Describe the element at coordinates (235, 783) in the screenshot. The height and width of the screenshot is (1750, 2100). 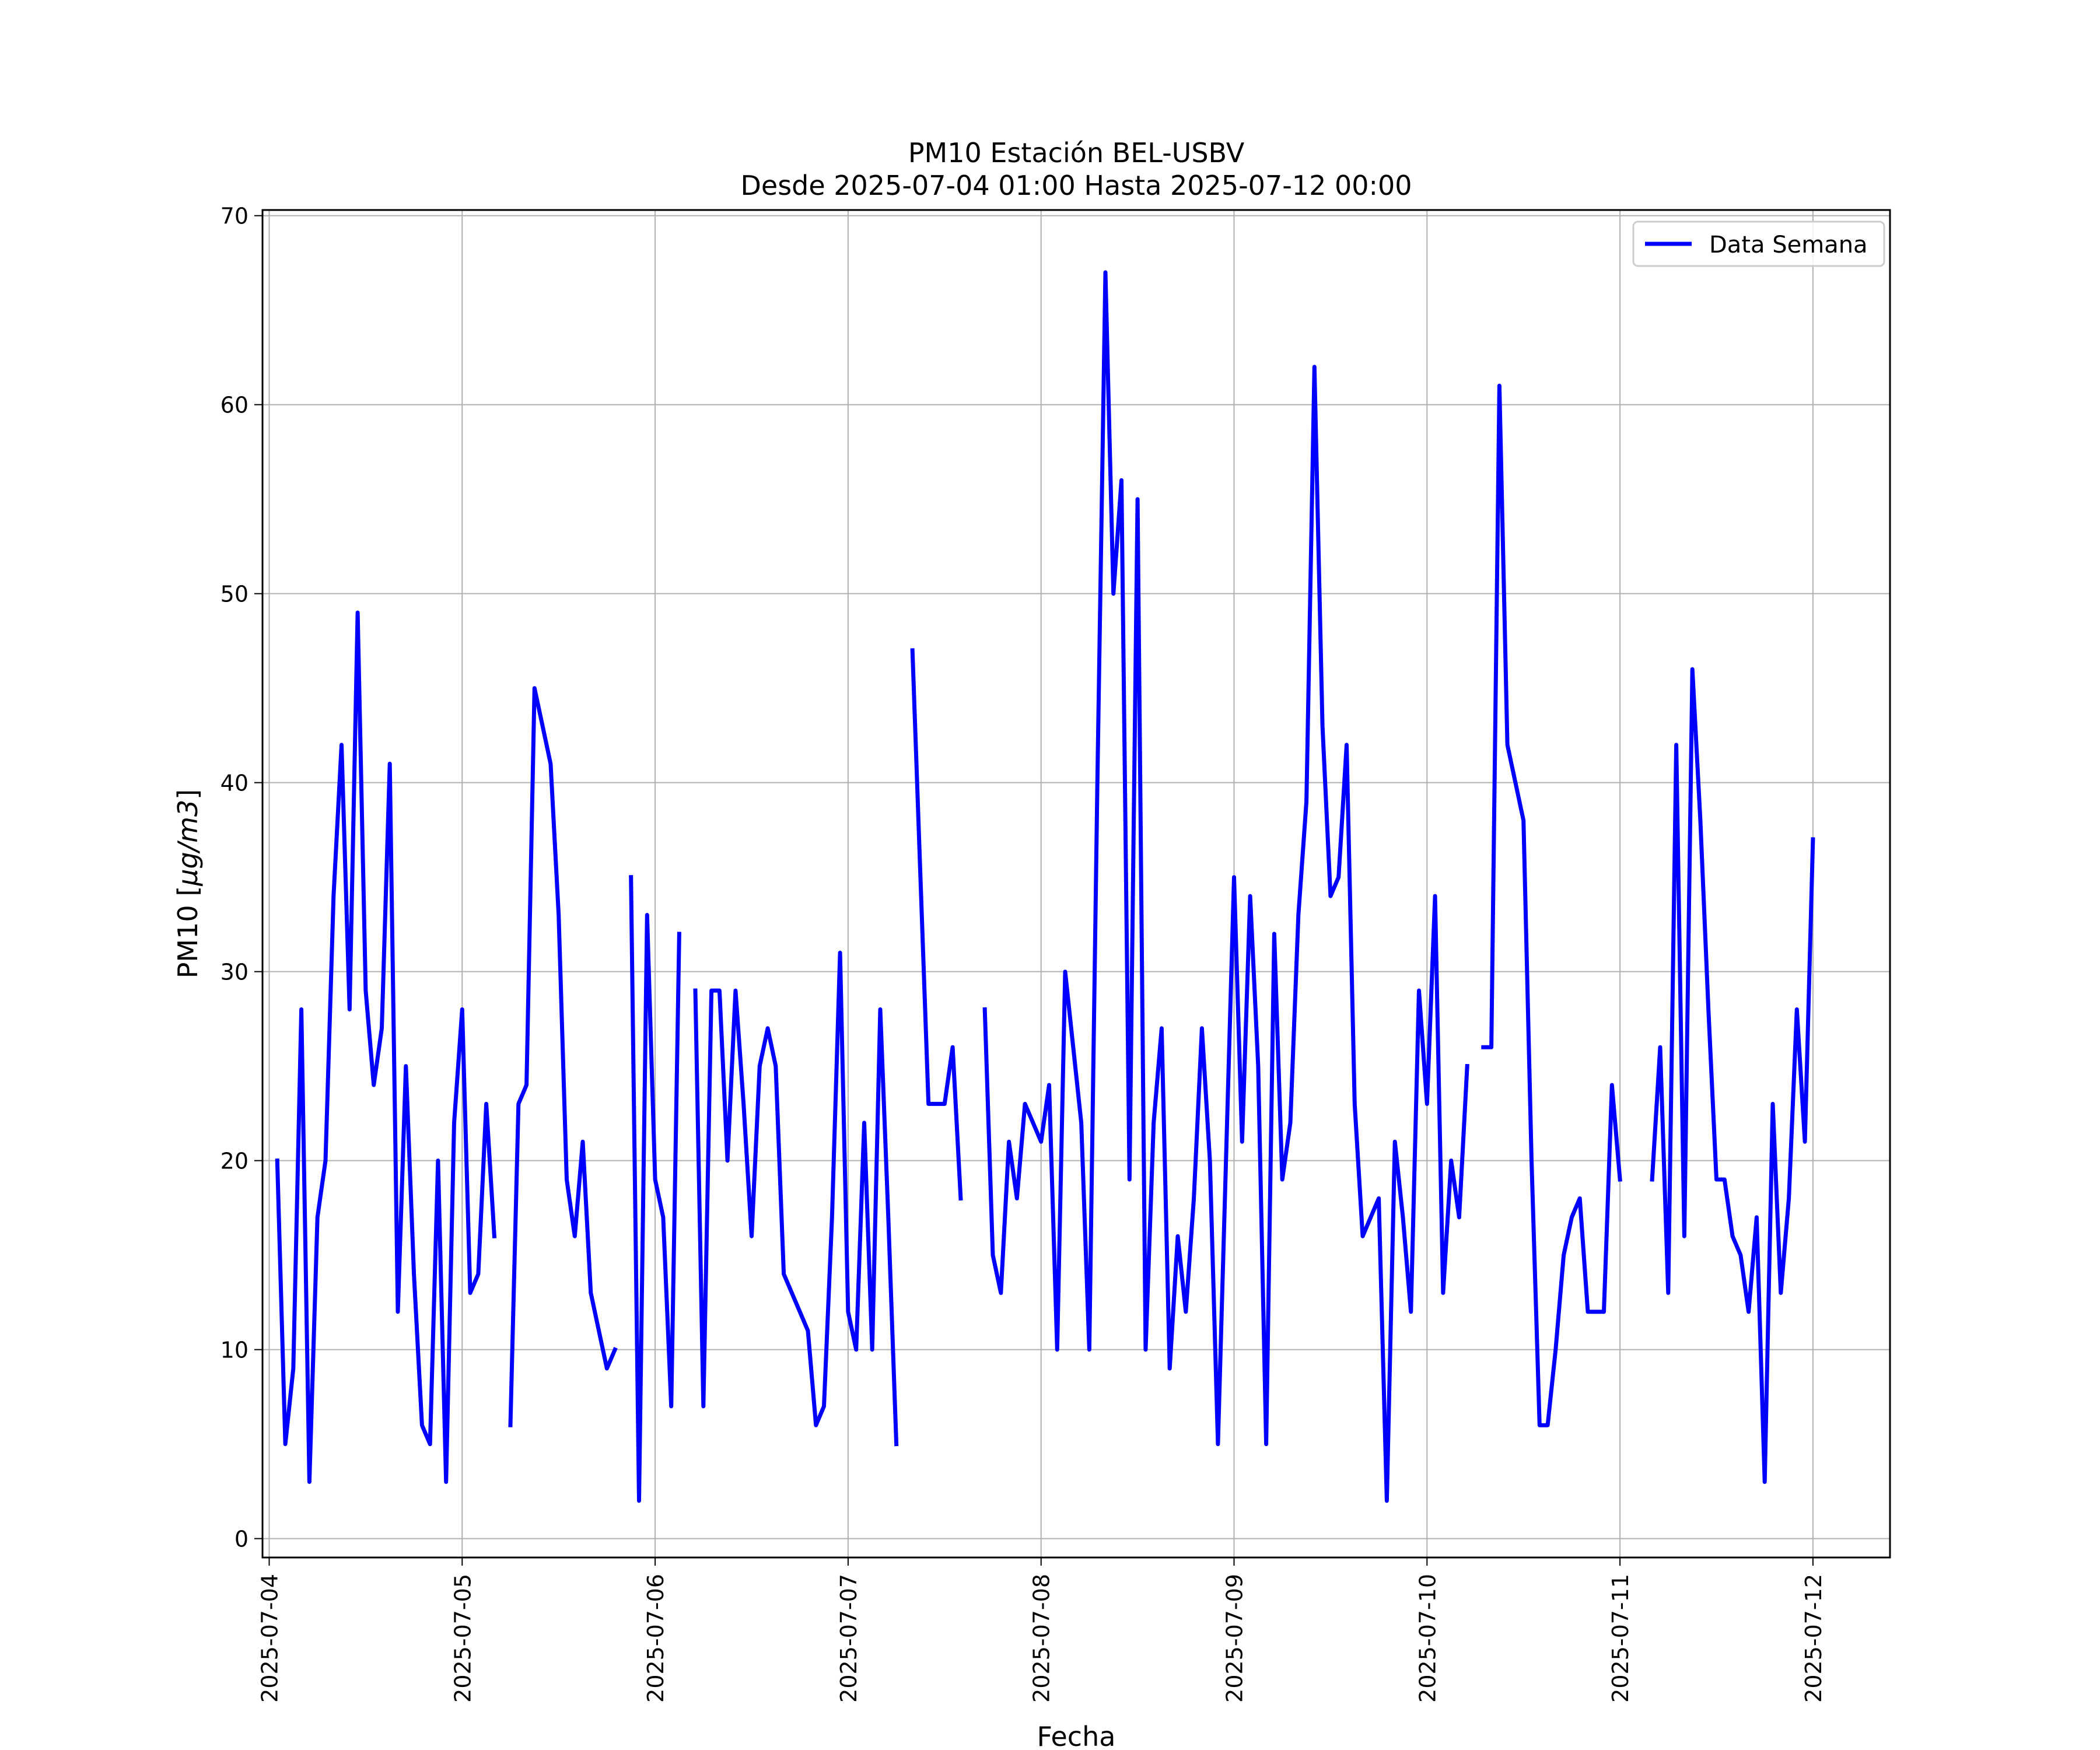
I see `y-tick-label: 40` at that location.